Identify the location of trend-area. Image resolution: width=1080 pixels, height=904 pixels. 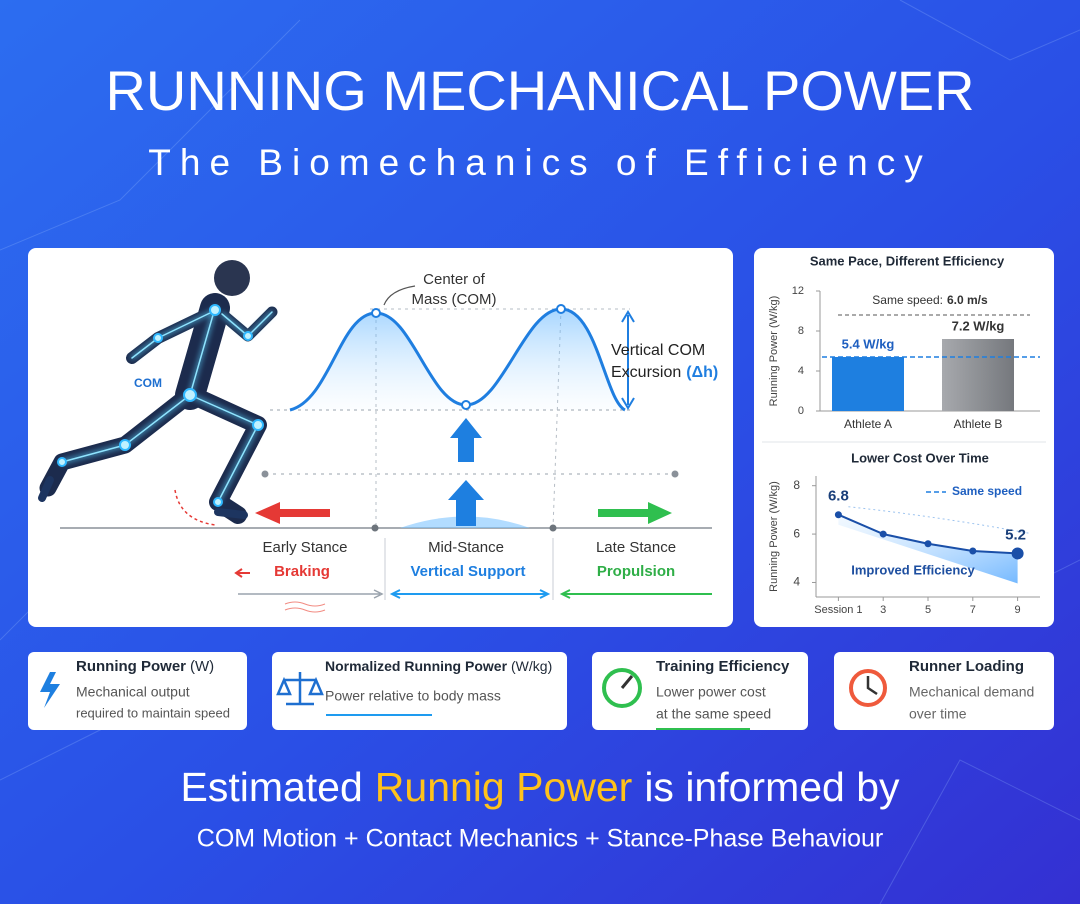
(928, 549).